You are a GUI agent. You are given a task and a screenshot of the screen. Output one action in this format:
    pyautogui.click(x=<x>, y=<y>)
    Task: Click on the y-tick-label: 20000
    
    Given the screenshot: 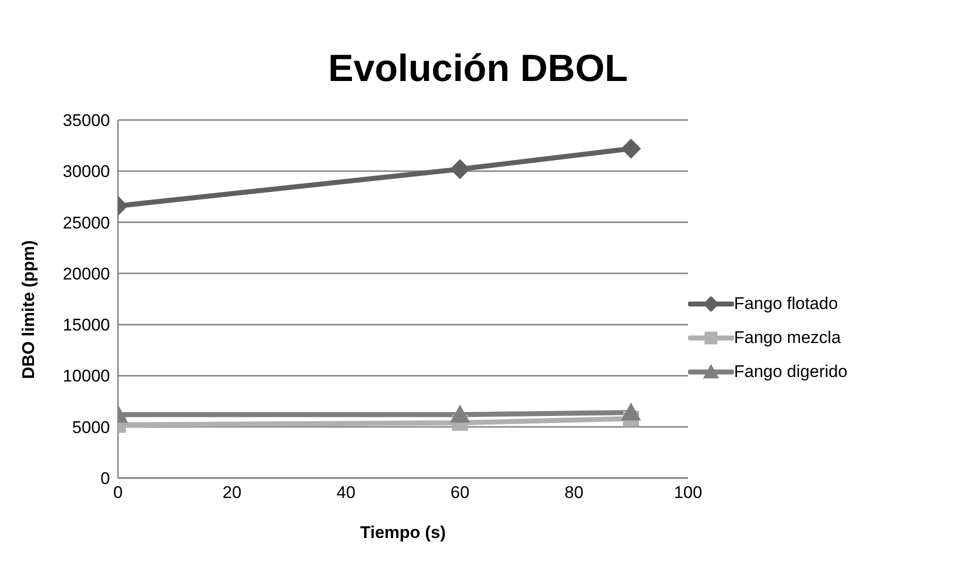 What is the action you would take?
    pyautogui.click(x=86, y=274)
    